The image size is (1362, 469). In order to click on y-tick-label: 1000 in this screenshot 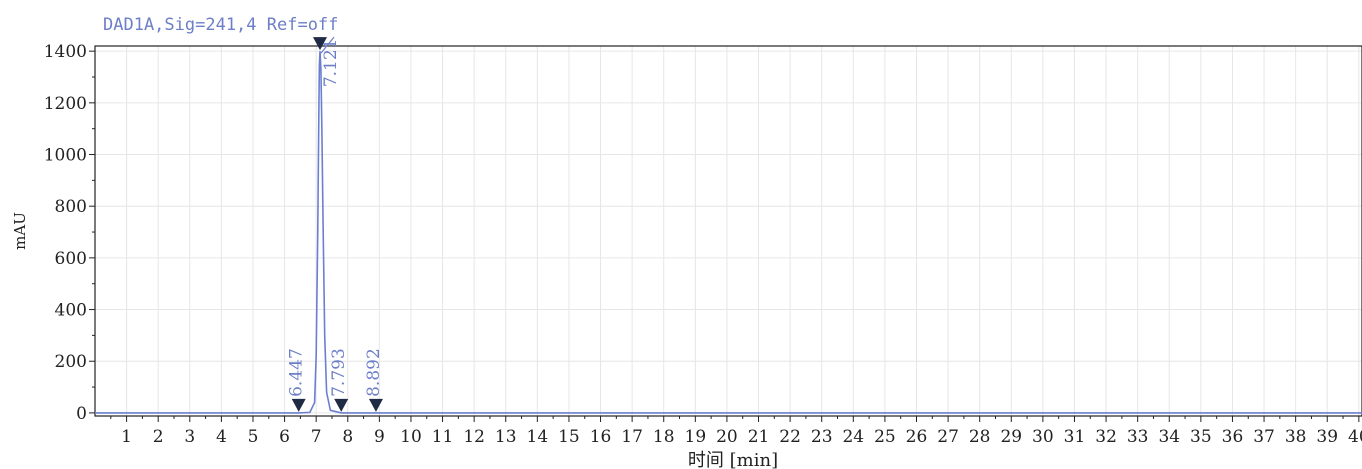, I will do `click(65, 156)`.